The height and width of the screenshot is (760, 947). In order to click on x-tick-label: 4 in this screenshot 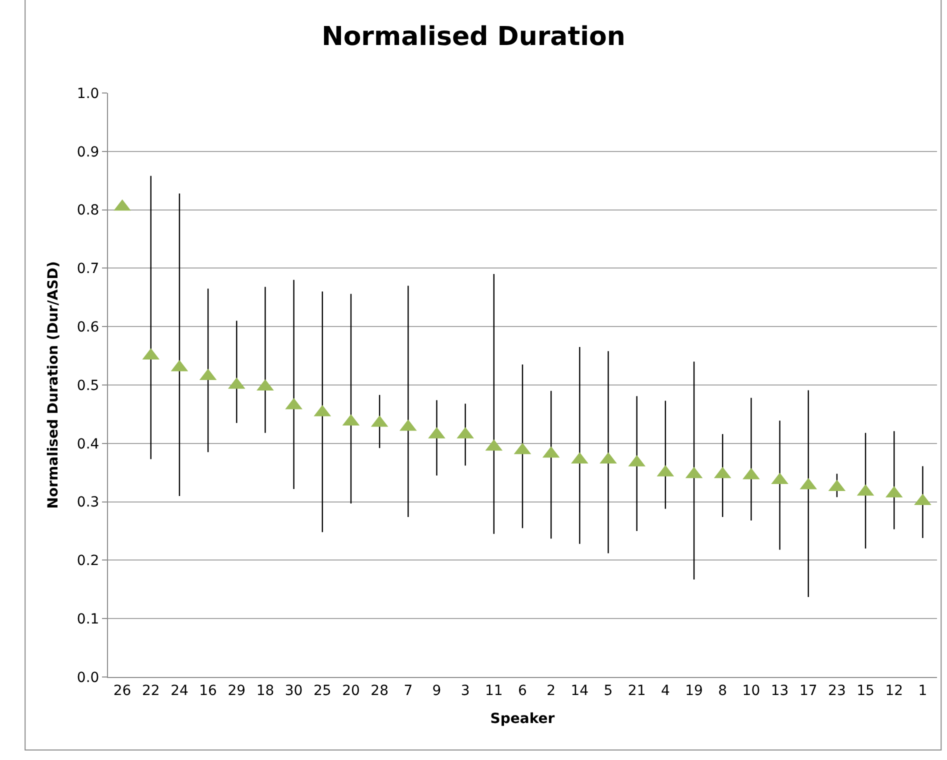, I will do `click(665, 690)`.